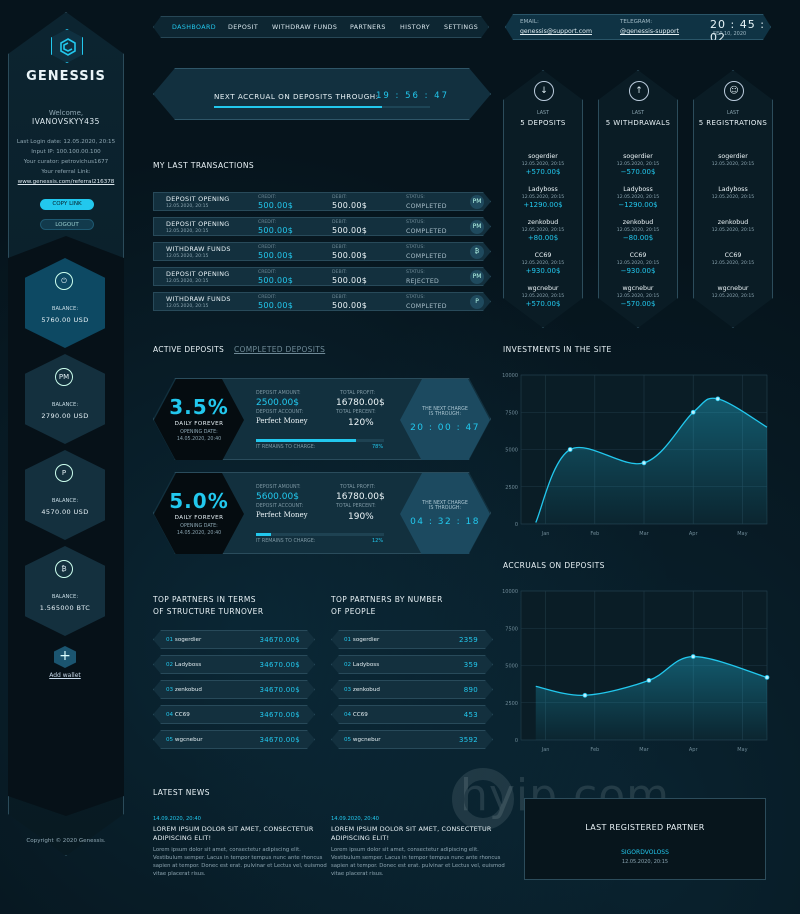 This screenshot has height=914, width=800. Describe the element at coordinates (445, 522) in the screenshot. I see `next-charge-time: 04 : 32 : 18` at that location.